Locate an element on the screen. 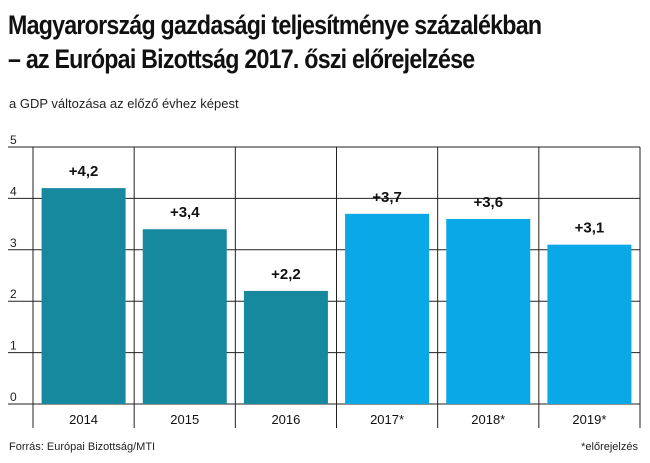 This screenshot has width=650, height=463. bar-value-label: +3,6 is located at coordinates (488, 202).